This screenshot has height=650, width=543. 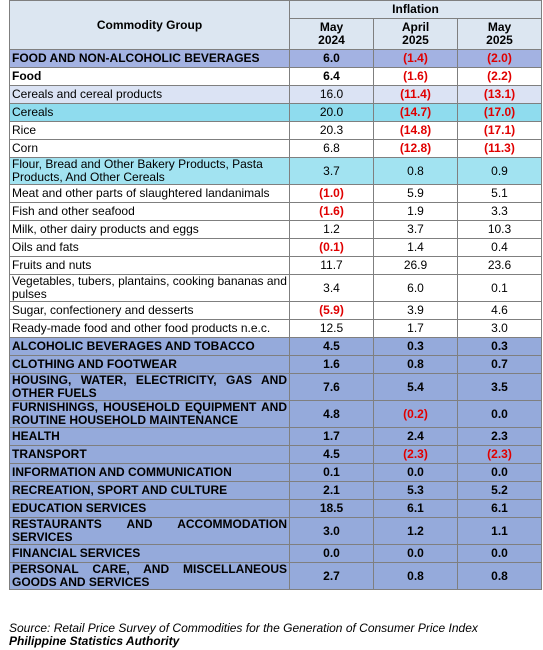 What do you see at coordinates (499, 508) in the screenshot?
I see `inflation-value: 6.1` at bounding box center [499, 508].